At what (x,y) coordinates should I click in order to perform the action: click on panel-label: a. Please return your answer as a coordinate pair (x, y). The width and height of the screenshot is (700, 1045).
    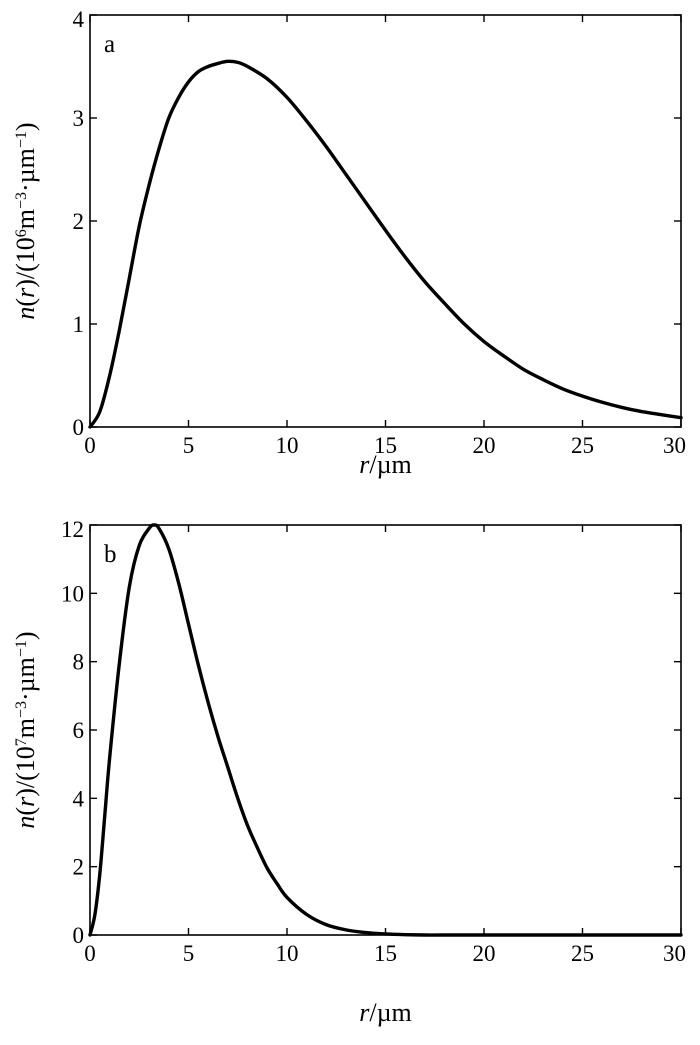
    Looking at the image, I should click on (109, 44).